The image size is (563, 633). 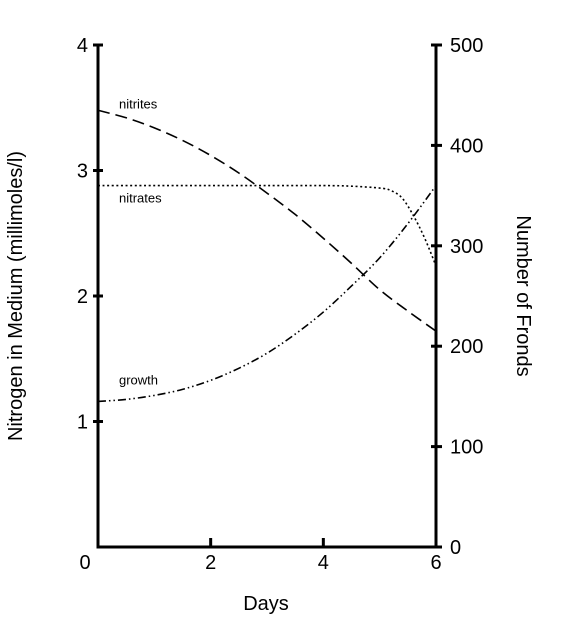 What do you see at coordinates (16, 296) in the screenshot?
I see `left-y-axis-title: Nitrogen in Medium (millimoles/l)` at bounding box center [16, 296].